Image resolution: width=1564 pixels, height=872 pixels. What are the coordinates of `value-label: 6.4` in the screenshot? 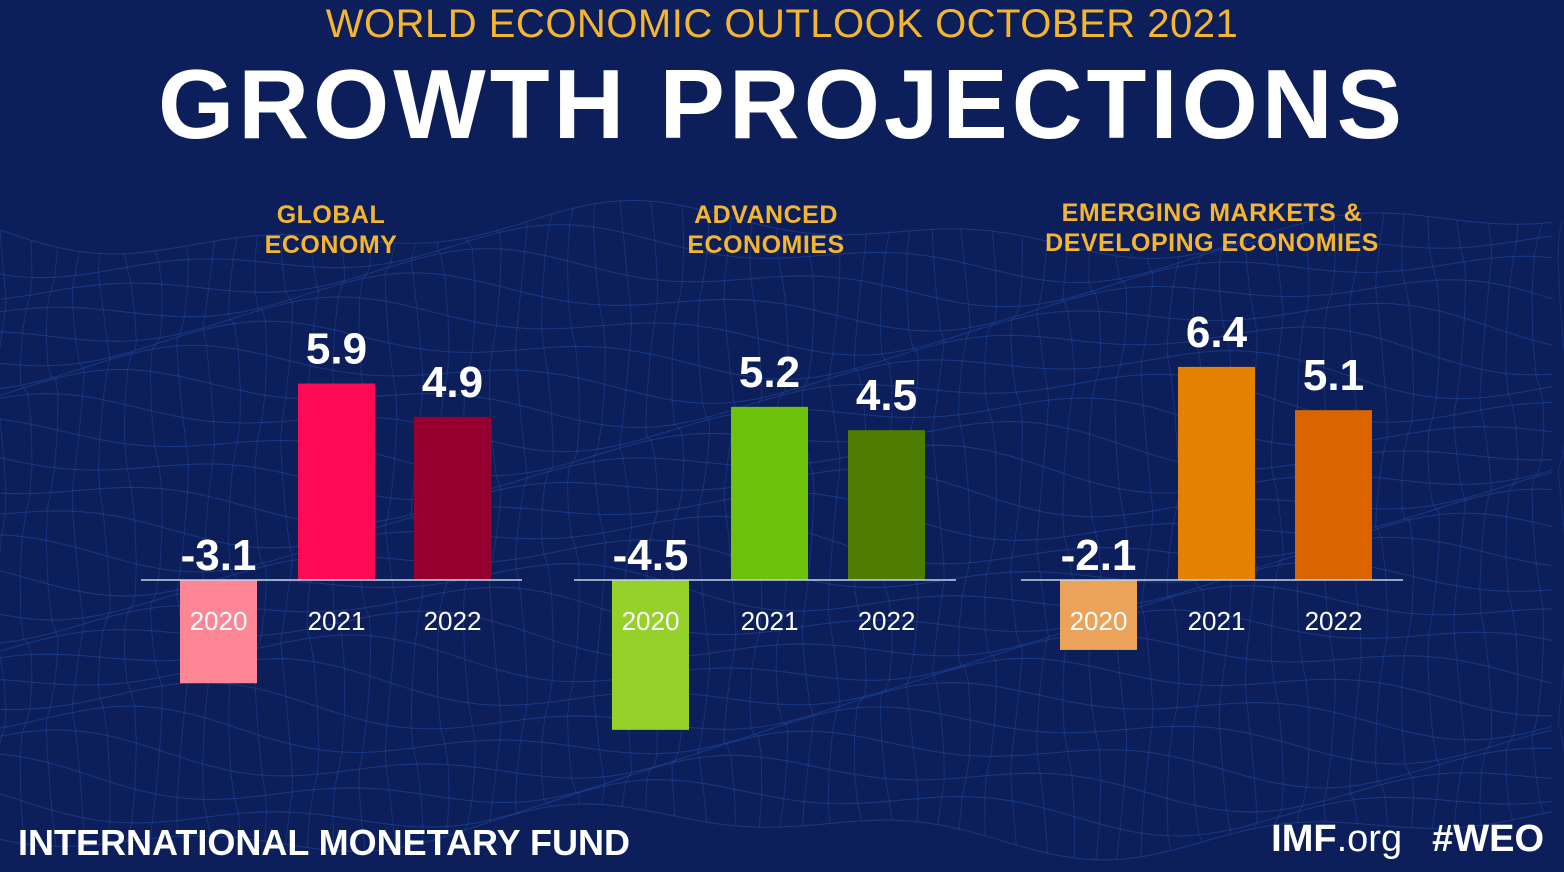 It's located at (1217, 332).